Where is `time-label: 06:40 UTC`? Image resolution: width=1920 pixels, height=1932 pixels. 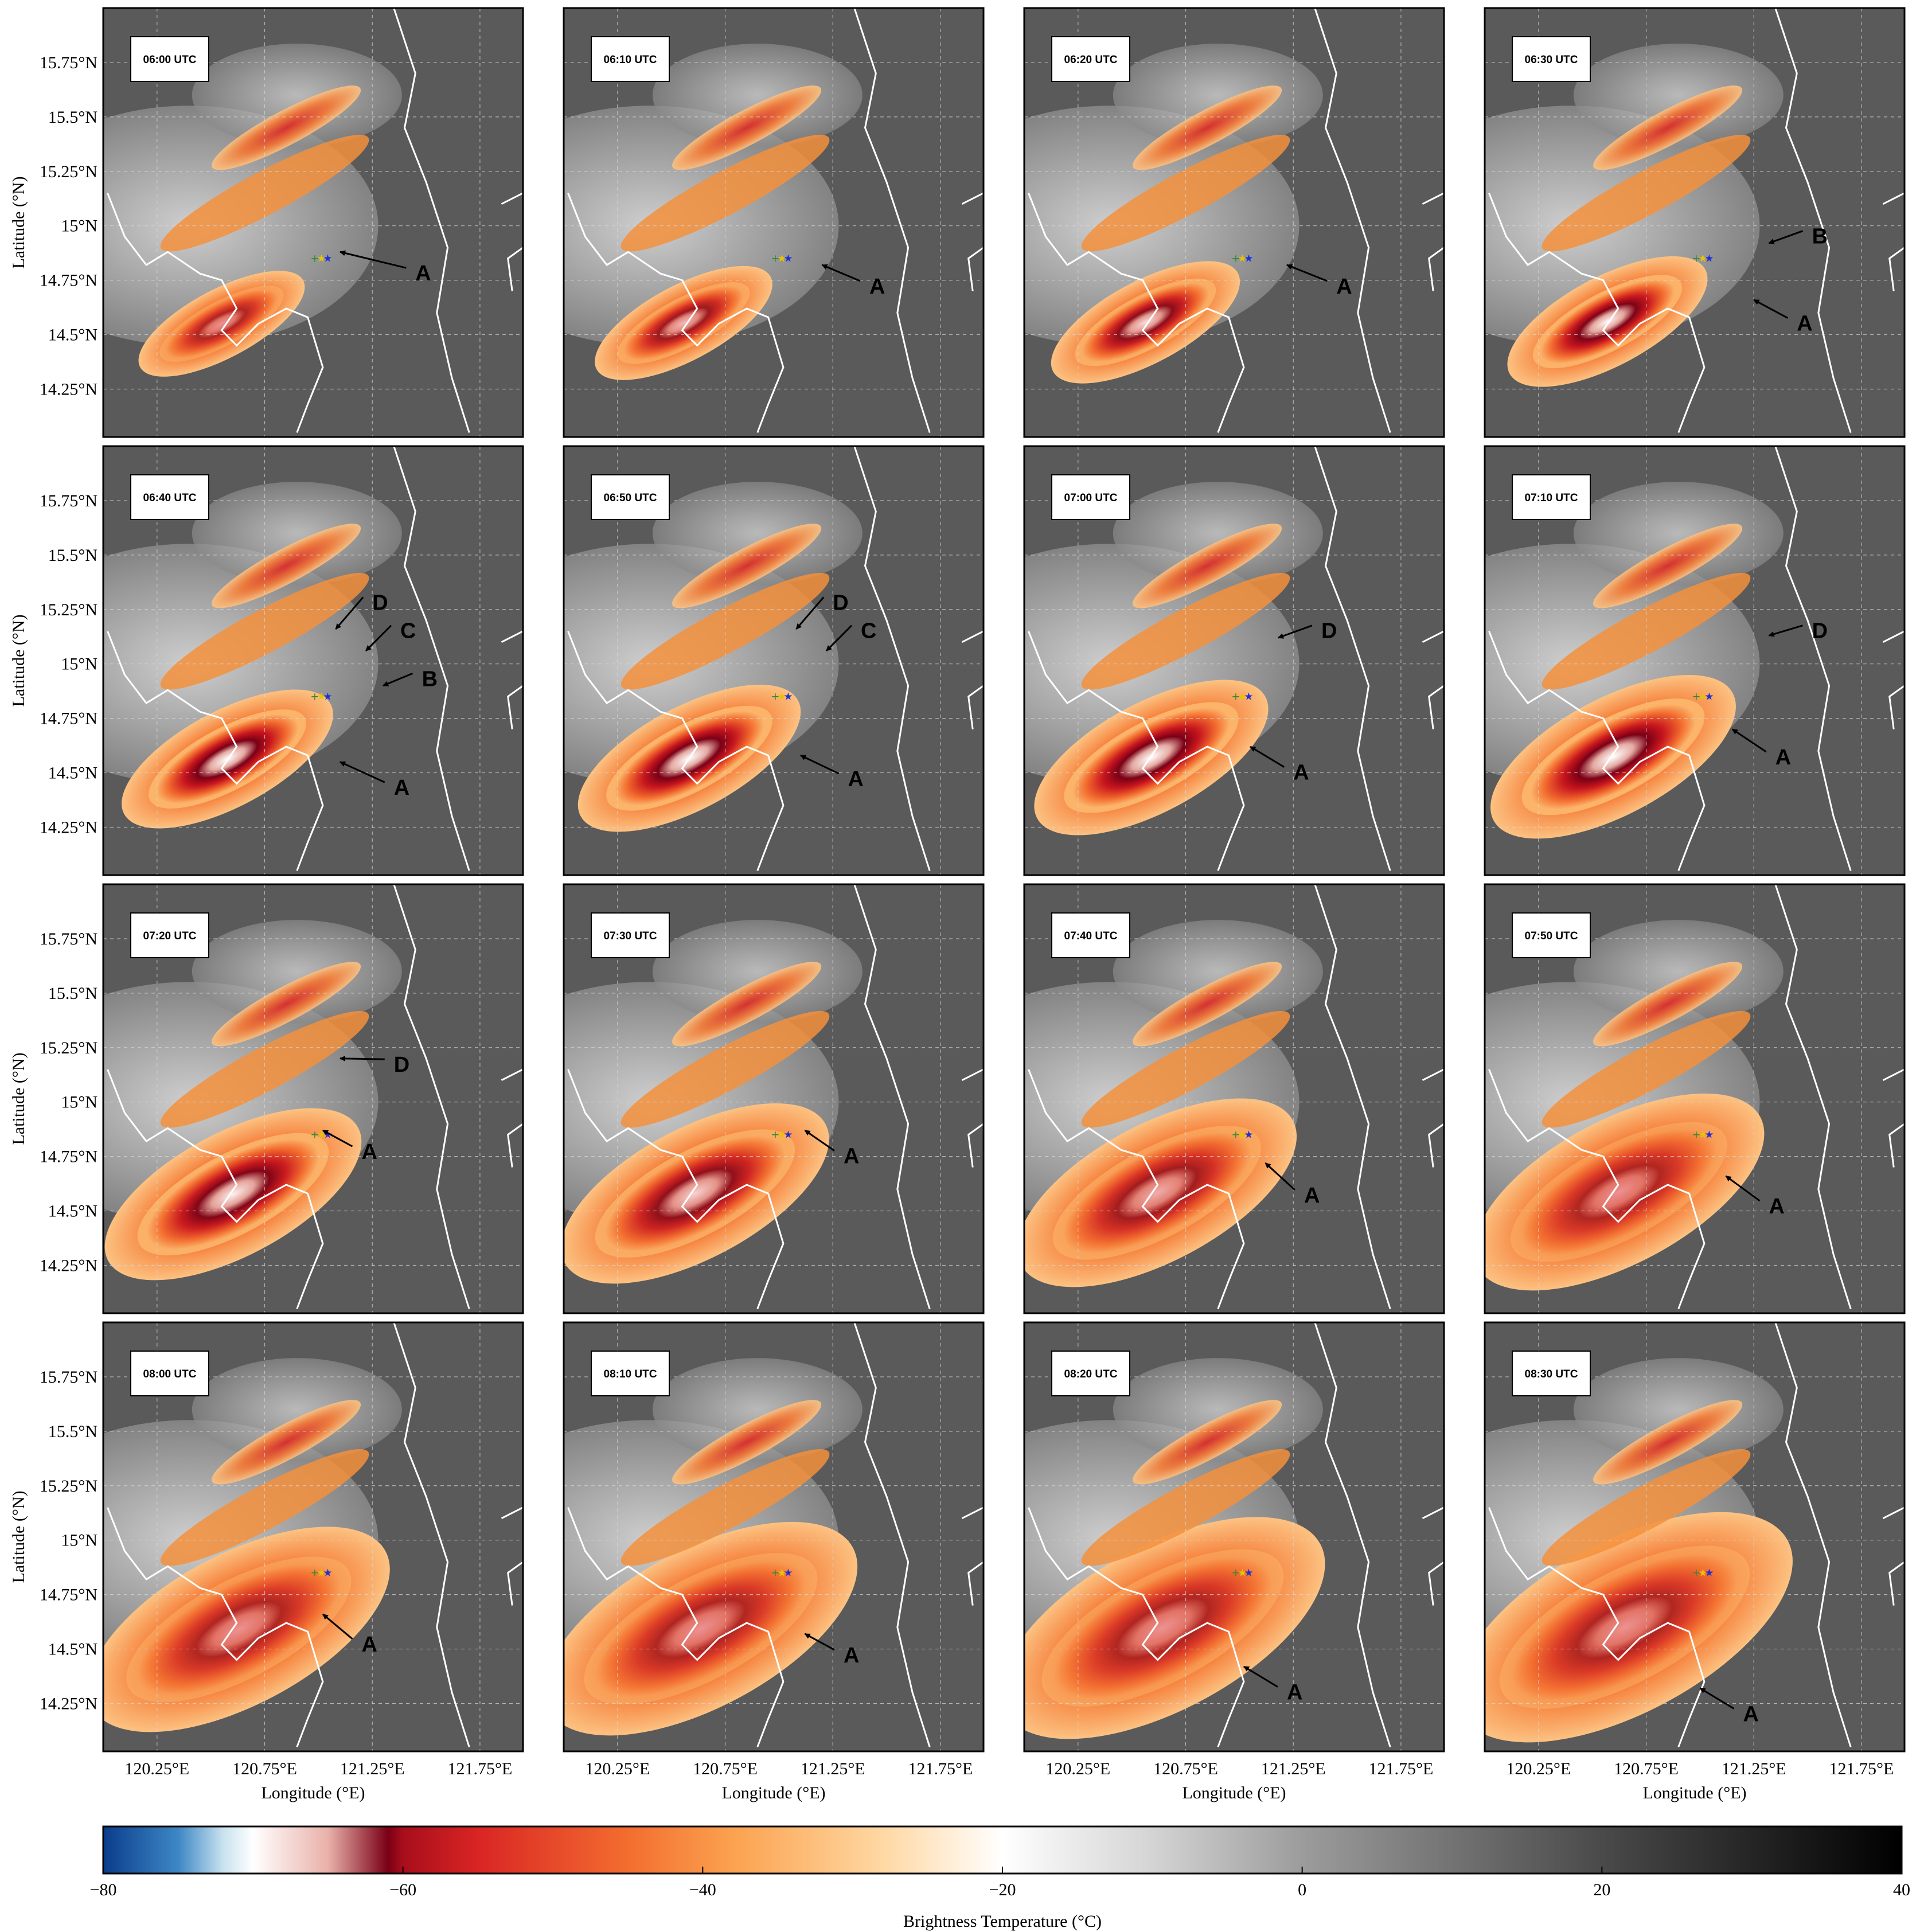
time-label: 06:40 UTC is located at coordinates (170, 498).